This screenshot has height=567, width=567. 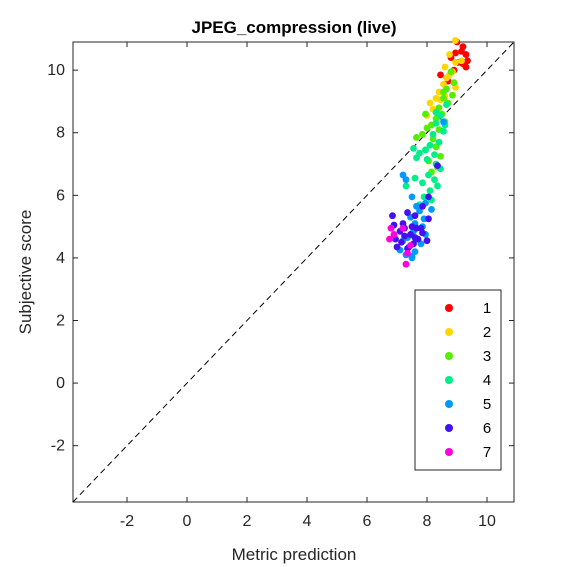 I want to click on legend-label-1: 1, so click(x=487, y=308).